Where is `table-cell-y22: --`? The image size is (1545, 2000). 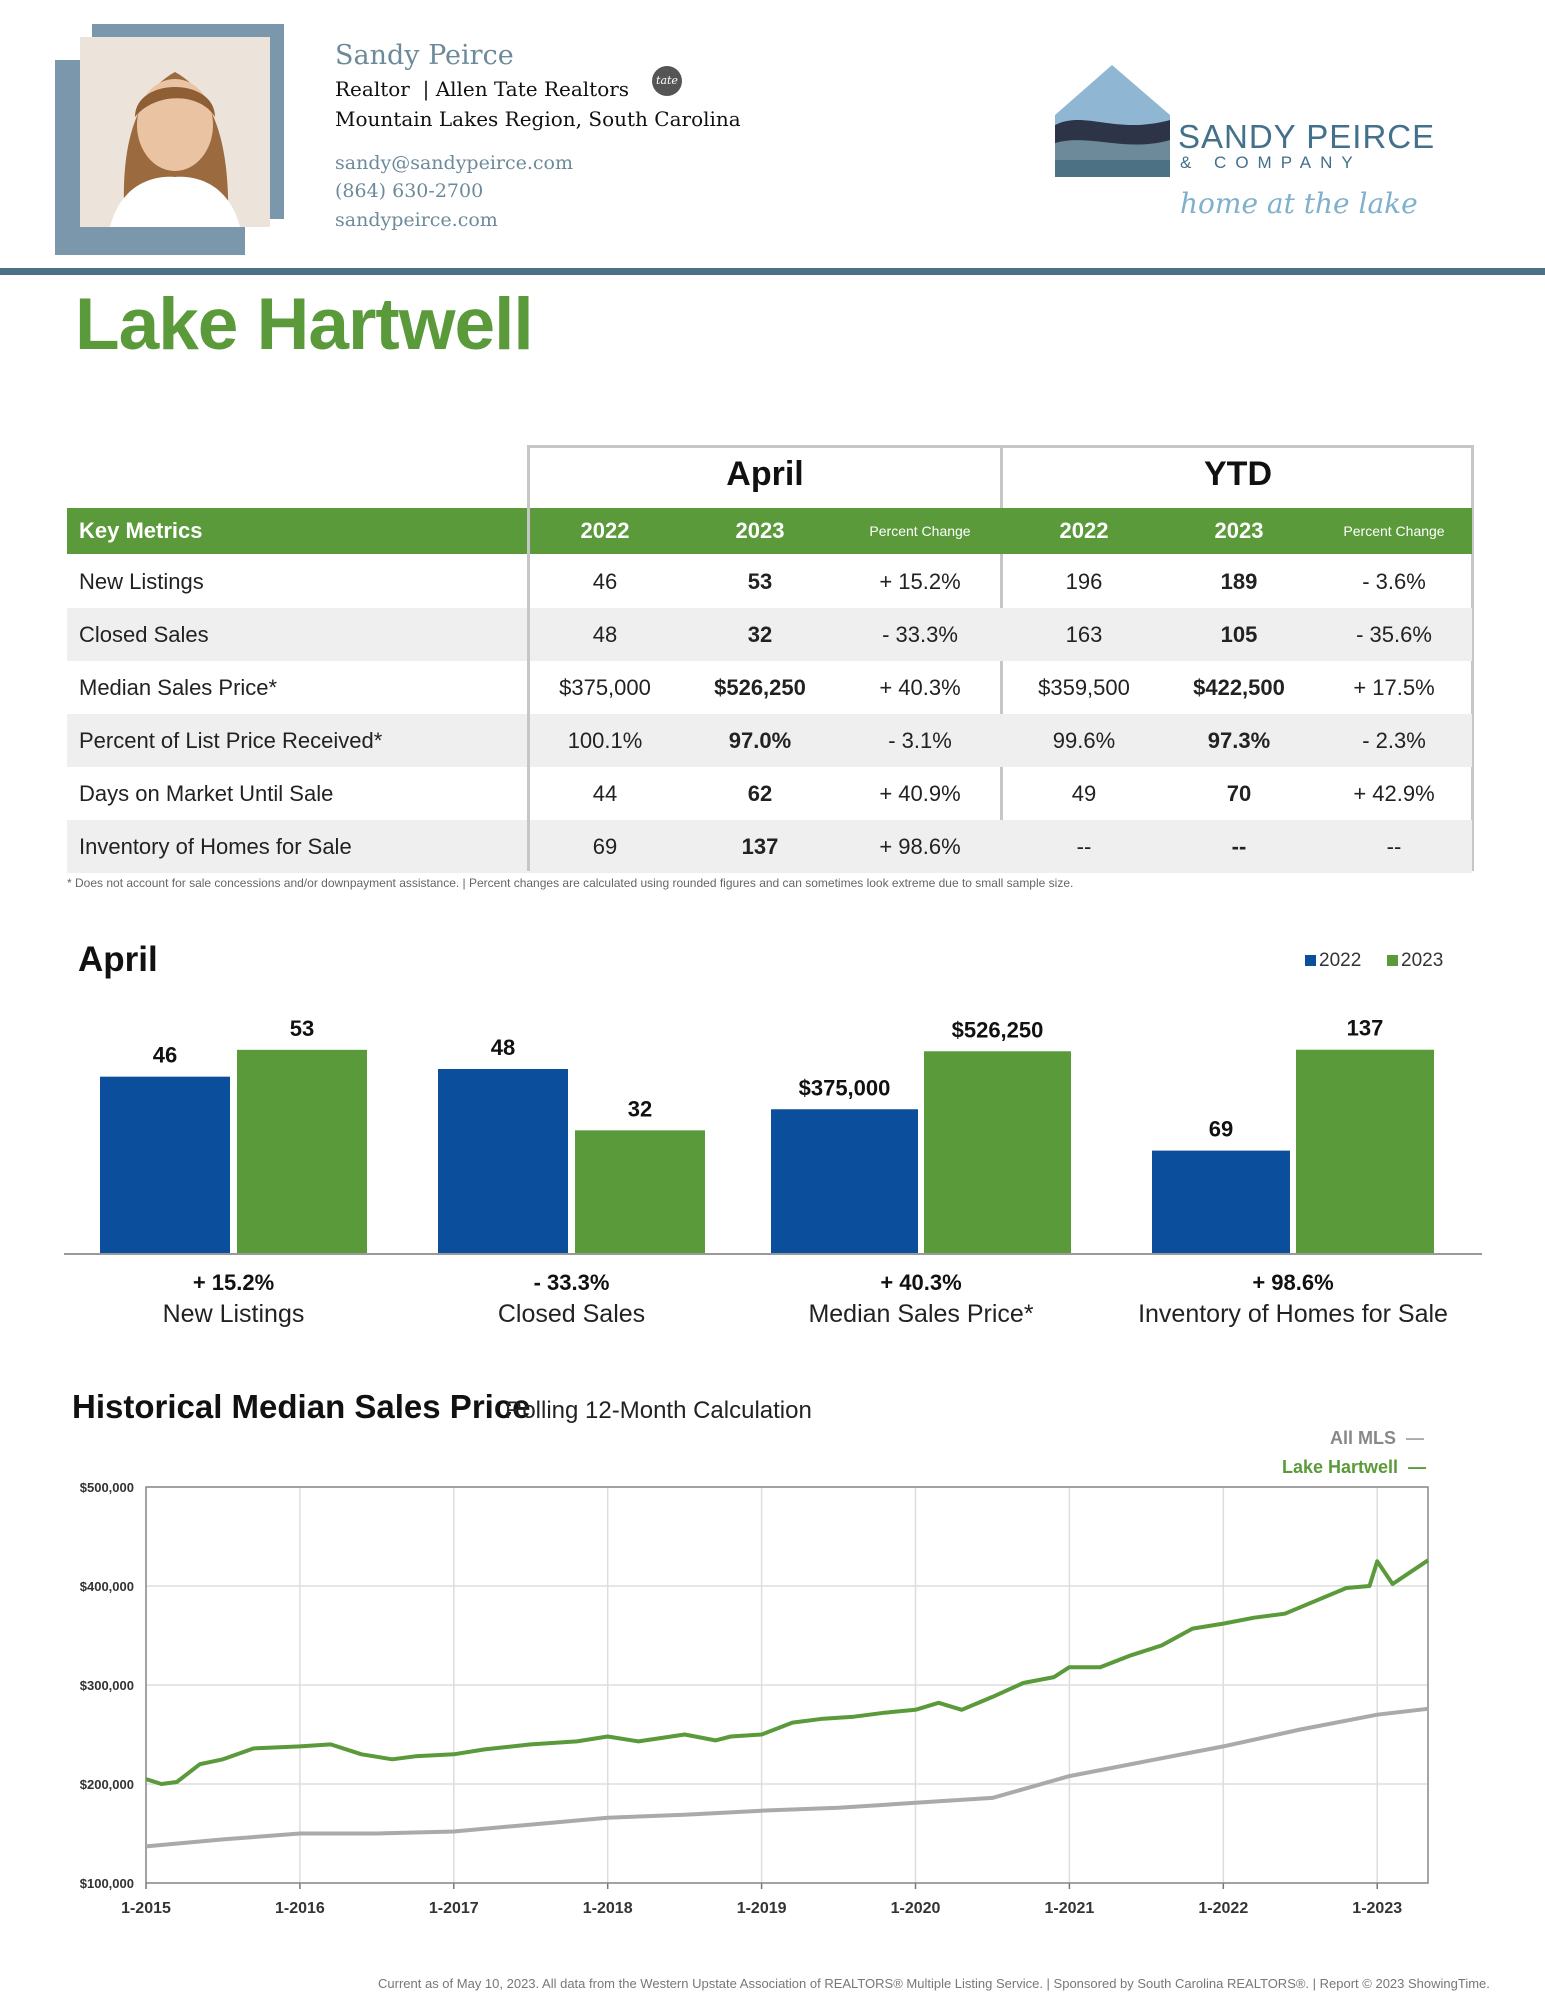
table-cell-y22: -- is located at coordinates (1084, 846).